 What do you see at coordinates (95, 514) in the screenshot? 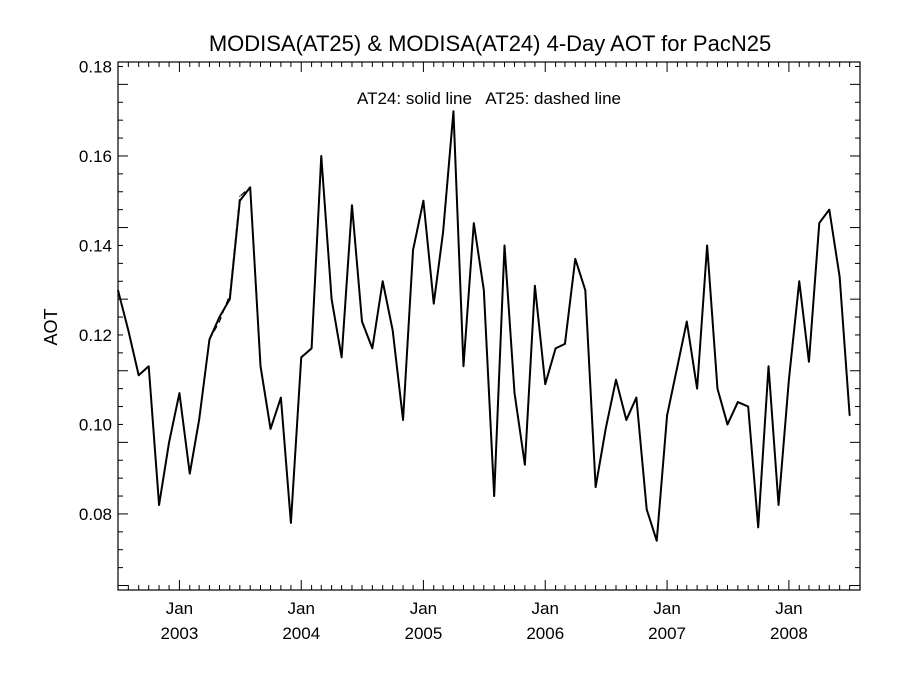
I see `y-tick-label: 0.08` at bounding box center [95, 514].